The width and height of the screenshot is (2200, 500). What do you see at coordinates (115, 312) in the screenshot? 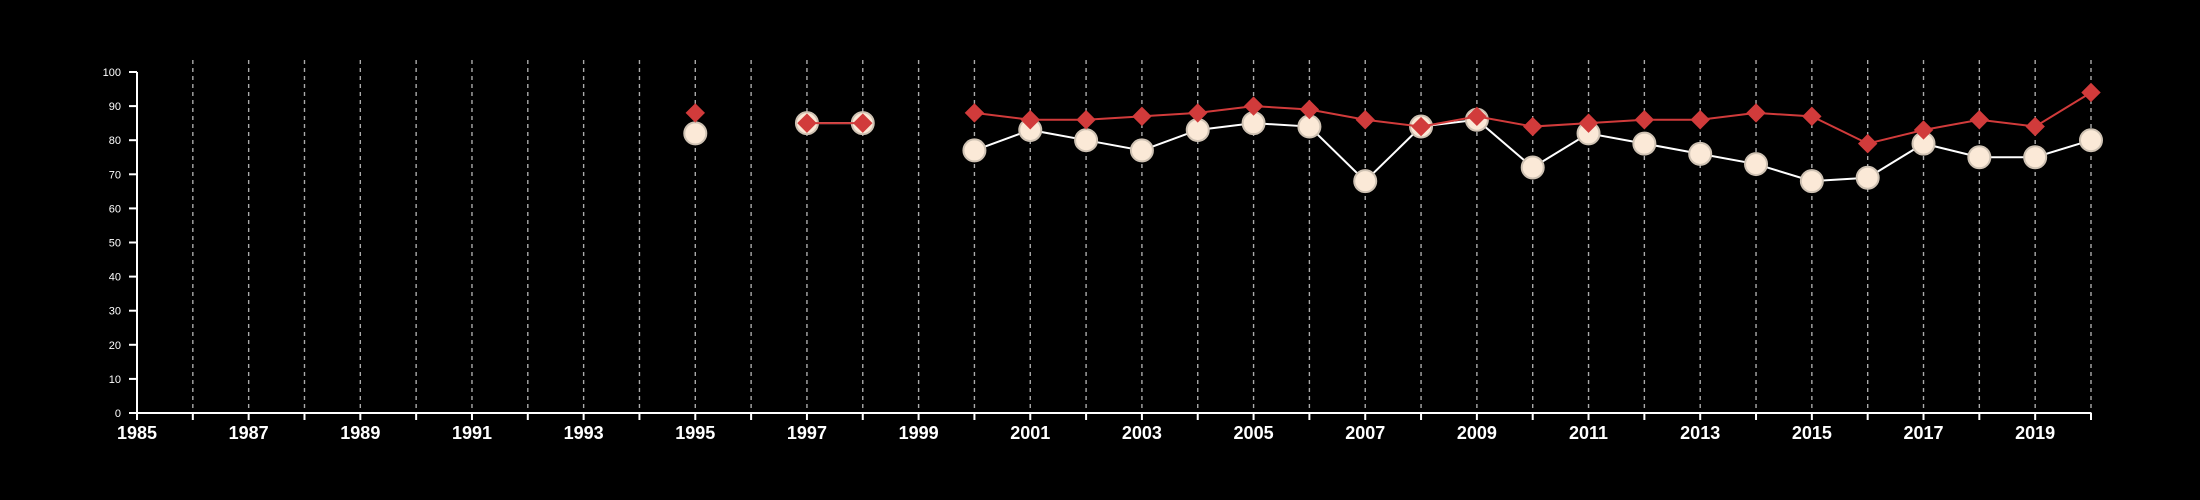
I see `y-tick-label: 30` at bounding box center [115, 312].